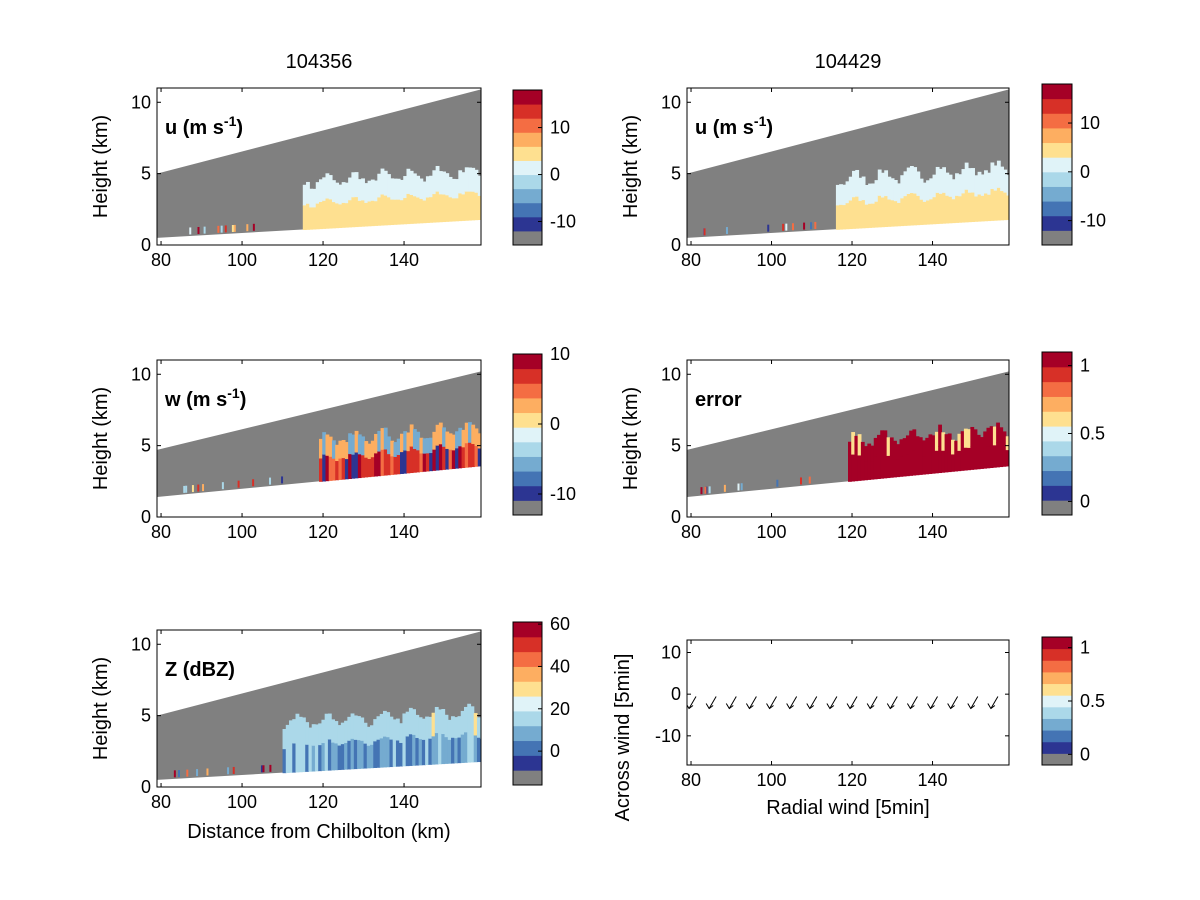 The width and height of the screenshot is (1200, 900). What do you see at coordinates (1073, 433) in the screenshot?
I see `colorbar: 10.50` at bounding box center [1073, 433].